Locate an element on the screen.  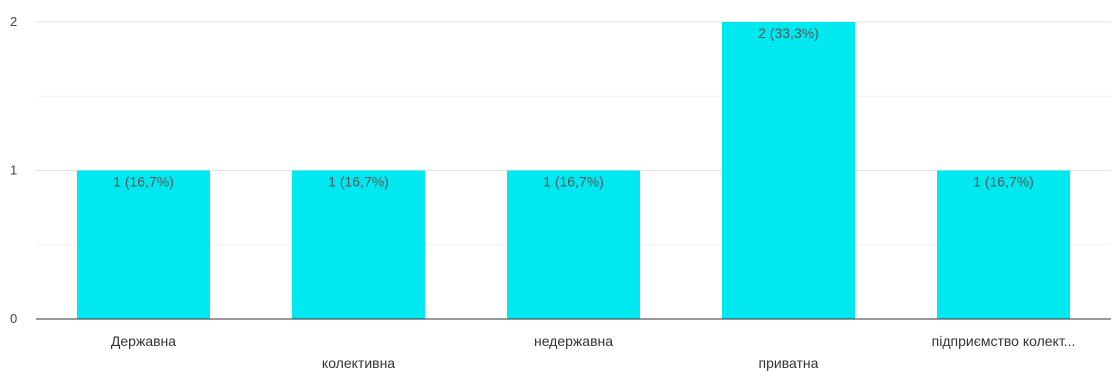
y-axis-ticks: 0 1 2 is located at coordinates (13, 170).